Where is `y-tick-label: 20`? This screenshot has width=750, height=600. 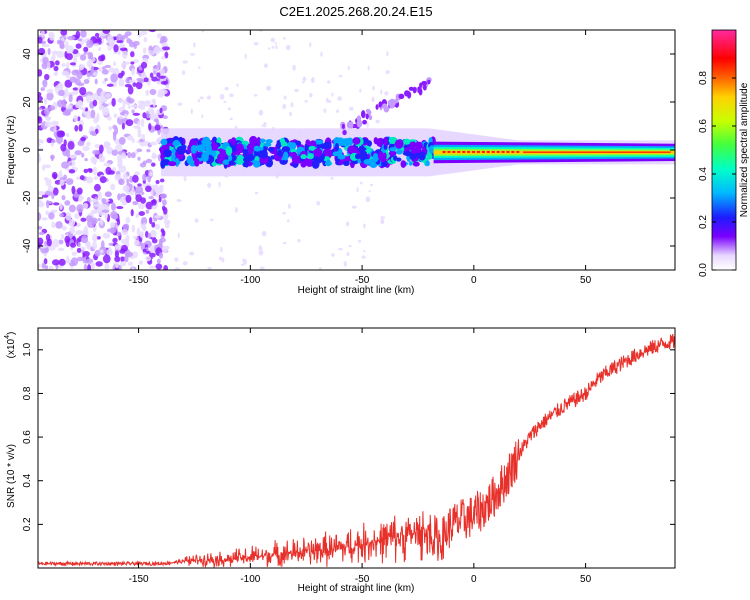 y-tick-label: 20 is located at coordinates (27, 102).